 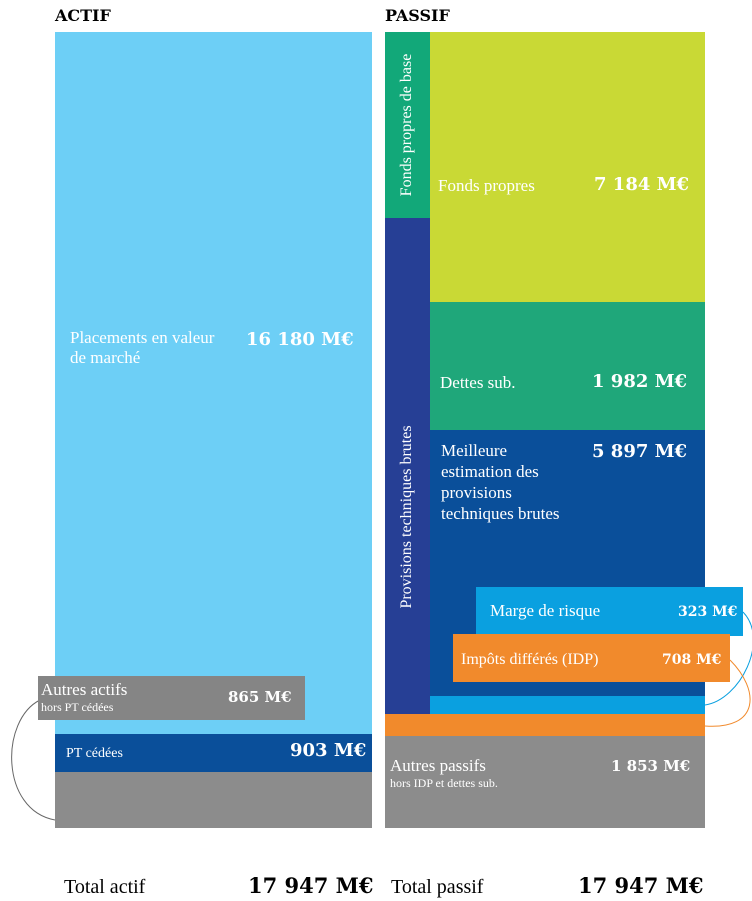 What do you see at coordinates (437, 887) in the screenshot?
I see `total-label: Total passif` at bounding box center [437, 887].